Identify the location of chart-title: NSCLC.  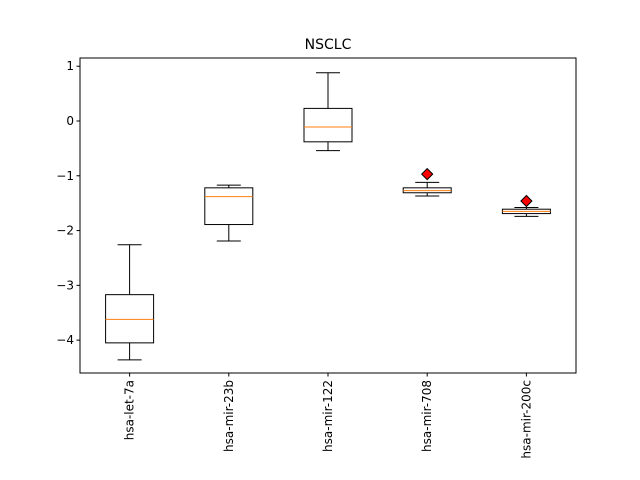
(328, 45).